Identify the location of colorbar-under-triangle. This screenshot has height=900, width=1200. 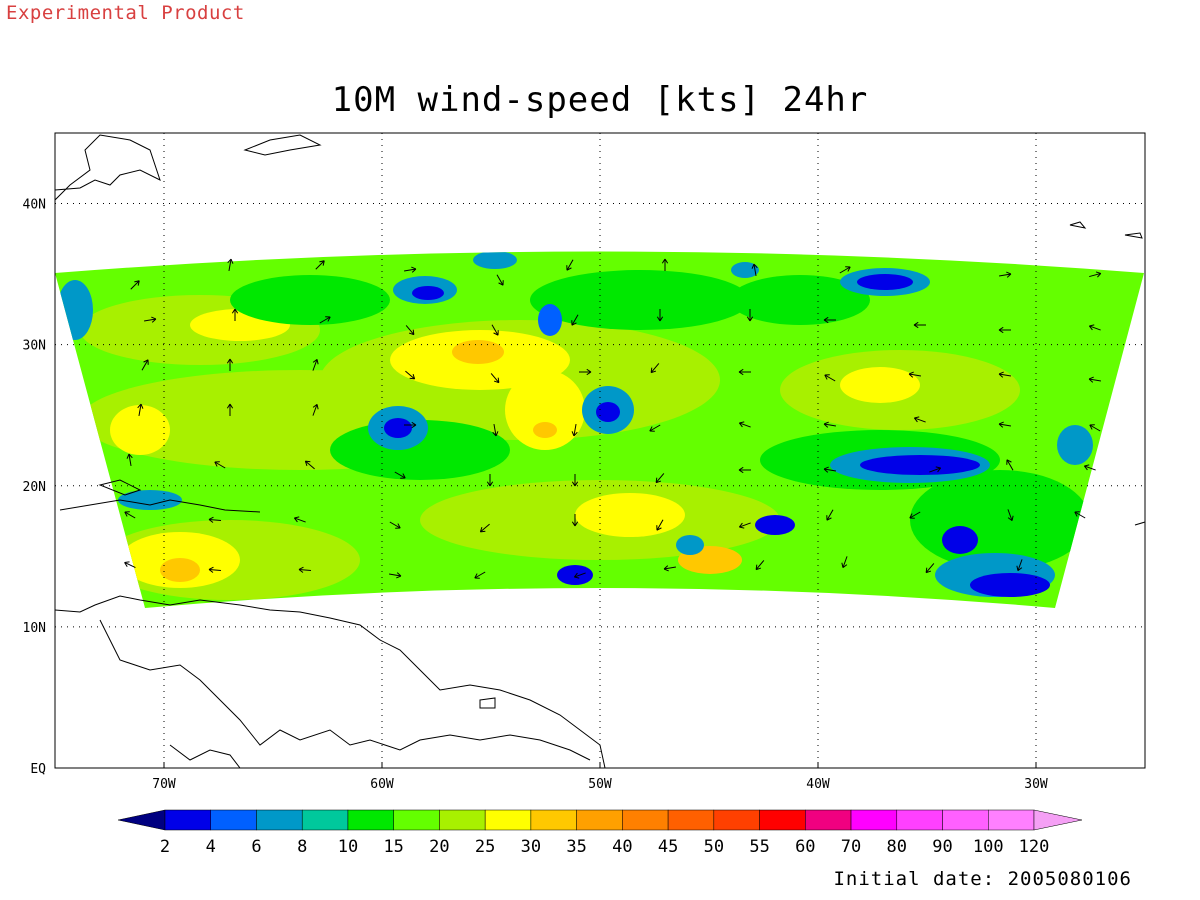
(141, 820).